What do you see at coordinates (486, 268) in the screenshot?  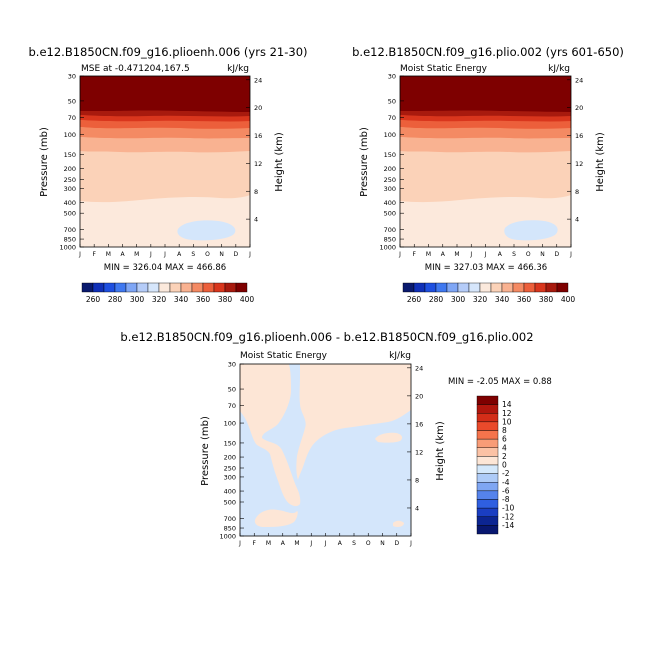 I see `min-max-label: MIN = 327.03 MAX = 466.36` at bounding box center [486, 268].